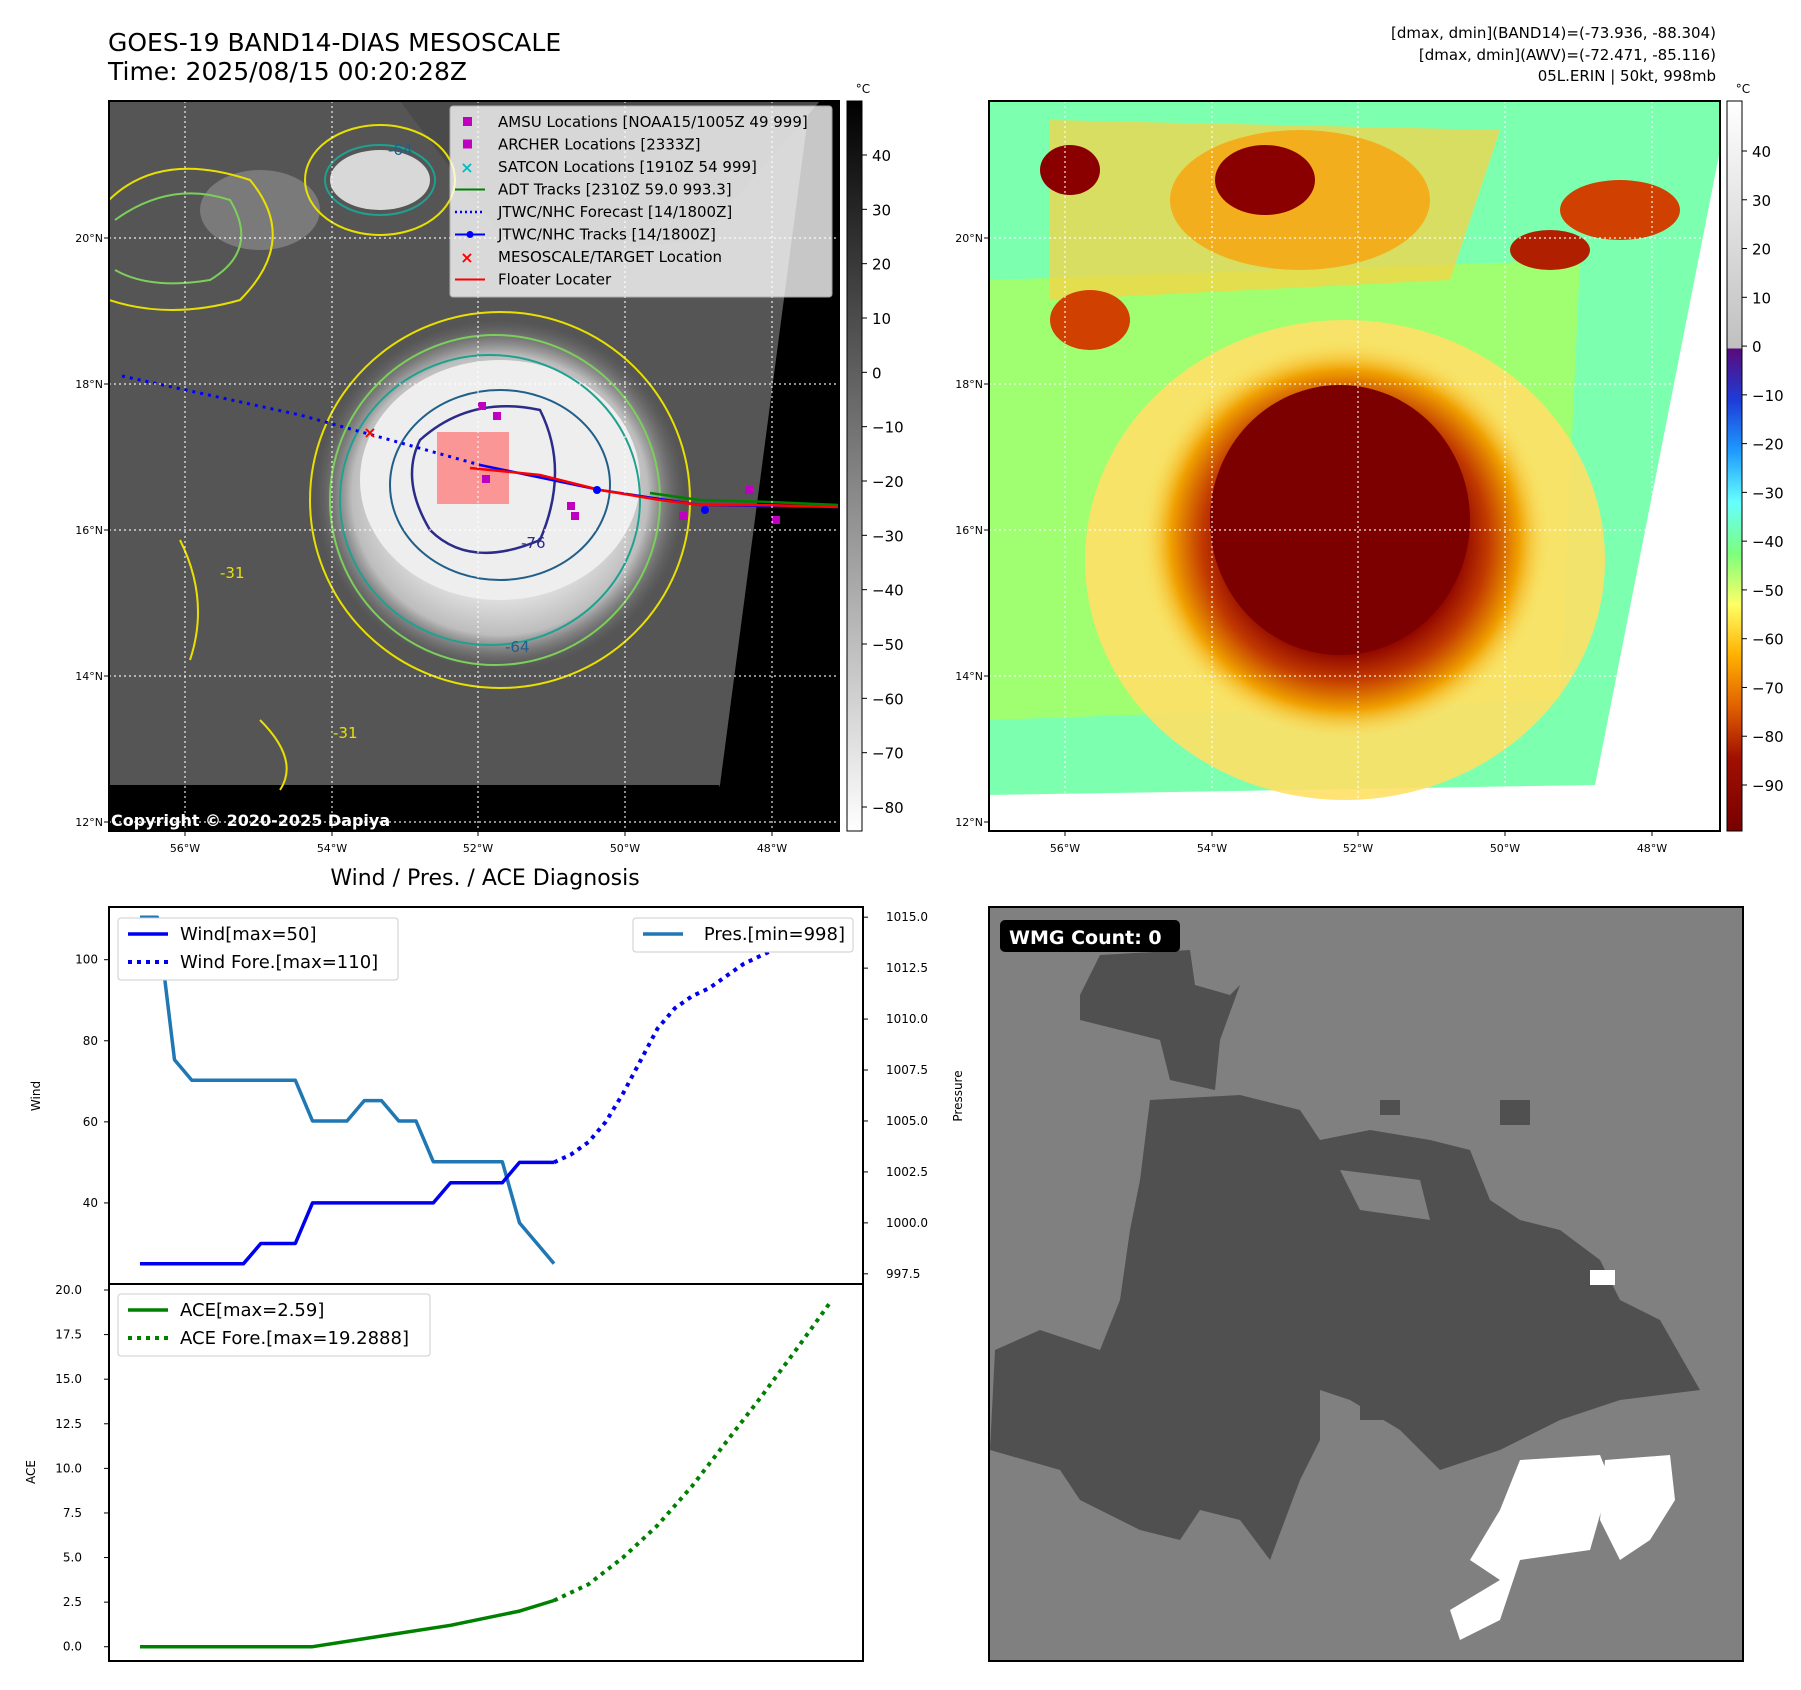  I want to click on colorbar-tick-label: 10, so click(1761, 298).